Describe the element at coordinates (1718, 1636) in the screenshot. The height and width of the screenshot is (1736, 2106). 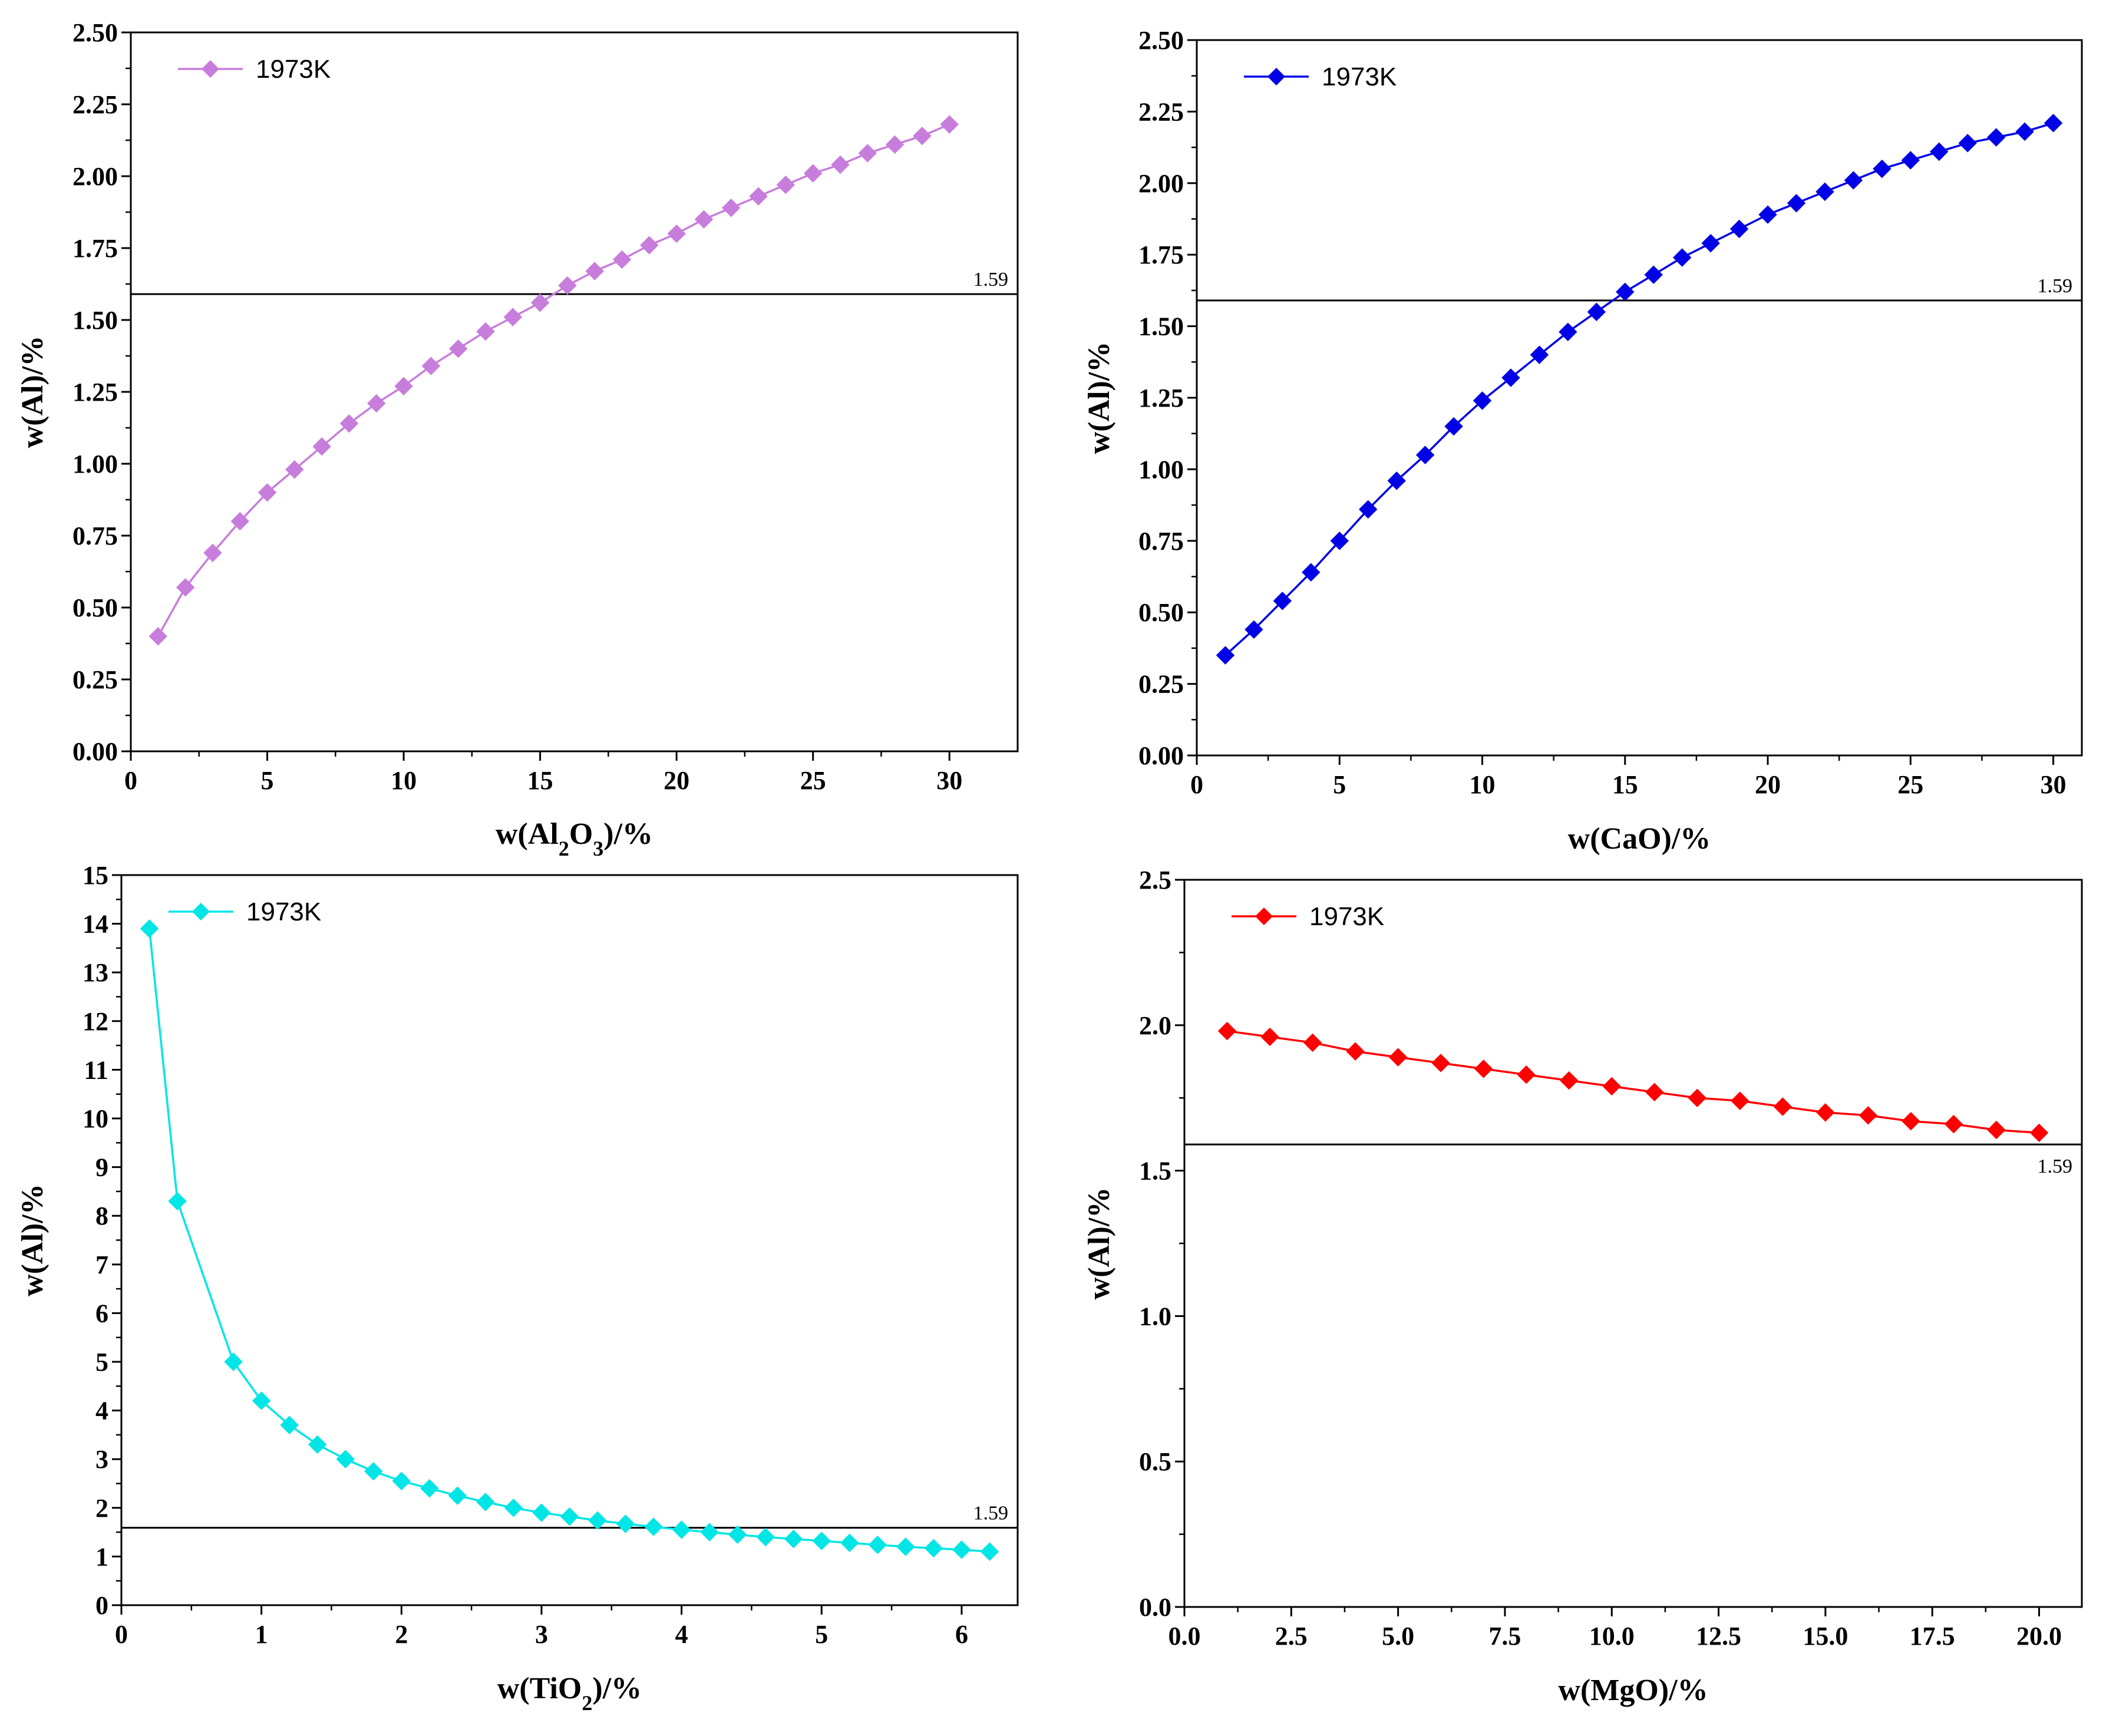
I see `x-tick-label: 12.5` at that location.